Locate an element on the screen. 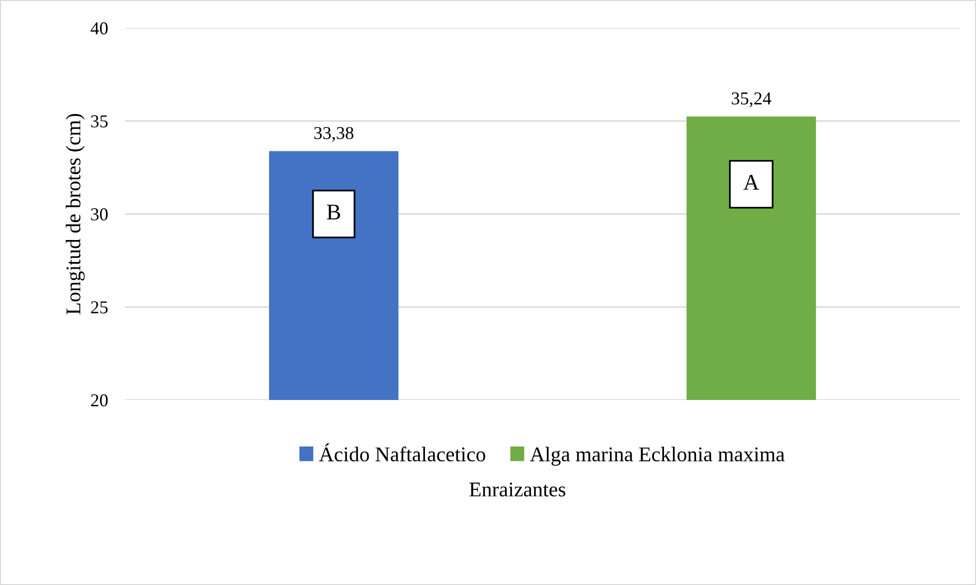  x-axis-title: Enraizantes is located at coordinates (517, 489).